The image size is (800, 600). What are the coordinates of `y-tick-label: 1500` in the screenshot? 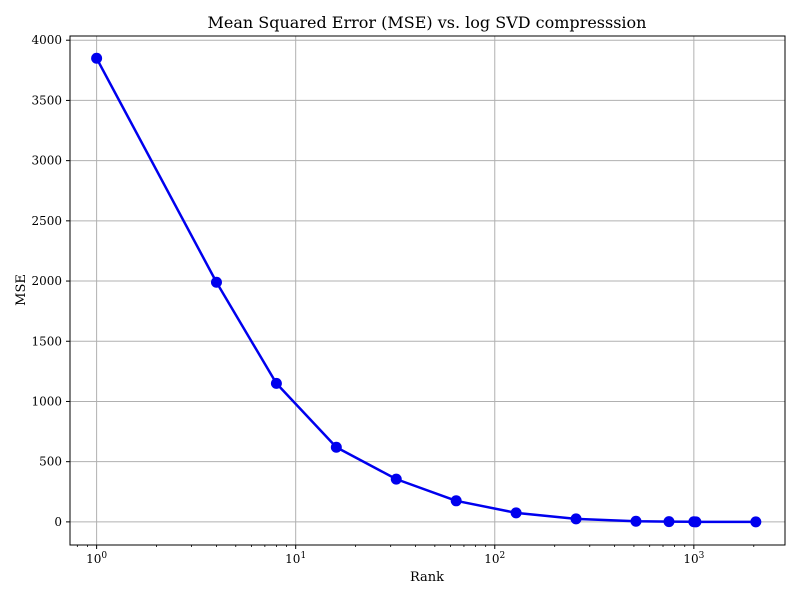 It's located at (46, 341).